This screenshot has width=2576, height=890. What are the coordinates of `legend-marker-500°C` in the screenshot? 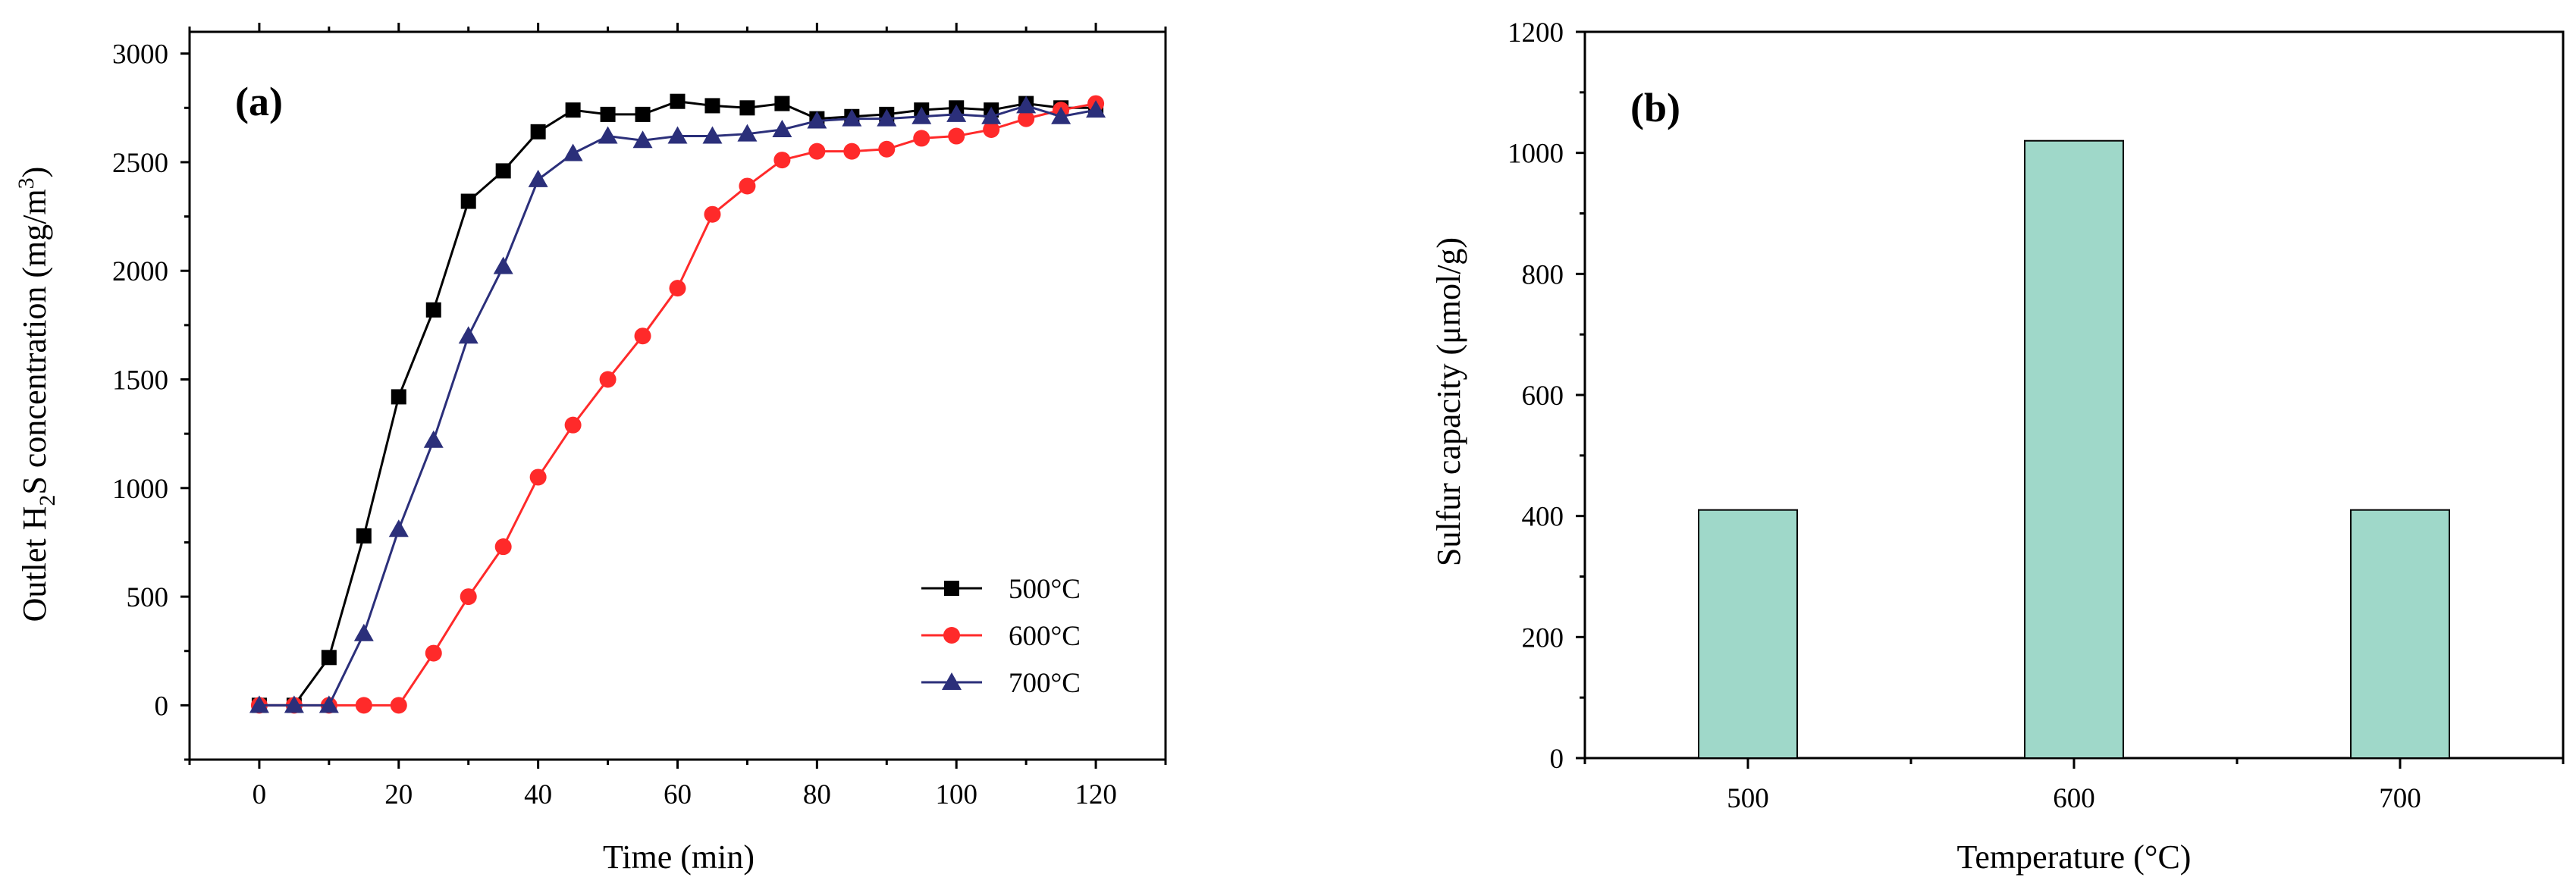 It's located at (951, 589).